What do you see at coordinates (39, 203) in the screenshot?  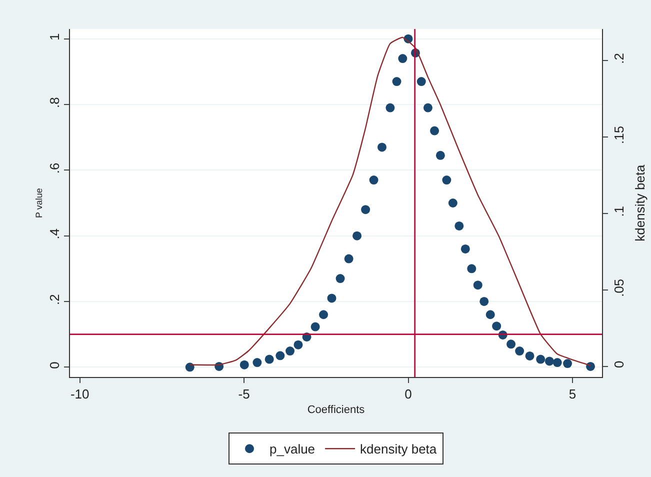 I see `y-axis-title: P value` at bounding box center [39, 203].